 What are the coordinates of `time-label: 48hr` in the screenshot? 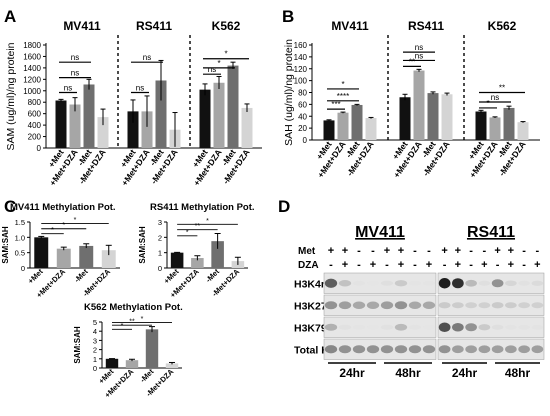 It's located at (408, 373).